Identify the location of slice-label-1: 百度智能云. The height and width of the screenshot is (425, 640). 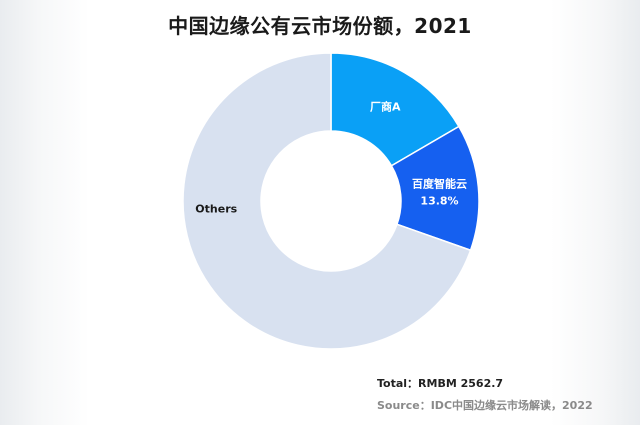
(439, 184).